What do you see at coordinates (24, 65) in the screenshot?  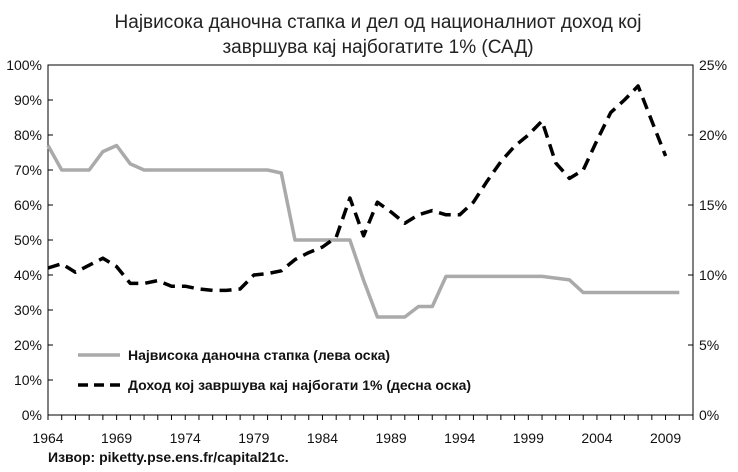 I see `left-tick-label: 100%` at bounding box center [24, 65].